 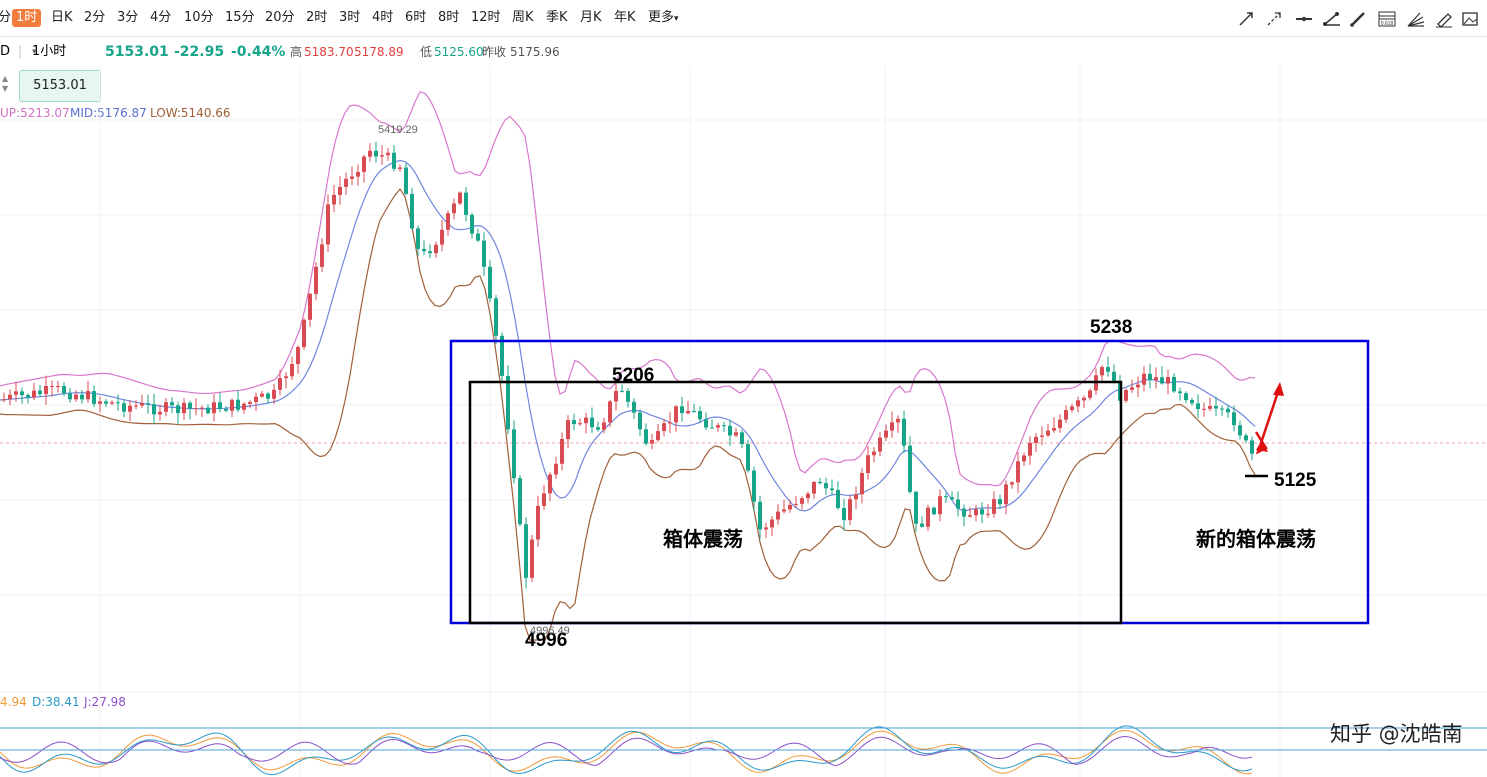 What do you see at coordinates (1274, 19) in the screenshot?
I see `ray-icon` at bounding box center [1274, 19].